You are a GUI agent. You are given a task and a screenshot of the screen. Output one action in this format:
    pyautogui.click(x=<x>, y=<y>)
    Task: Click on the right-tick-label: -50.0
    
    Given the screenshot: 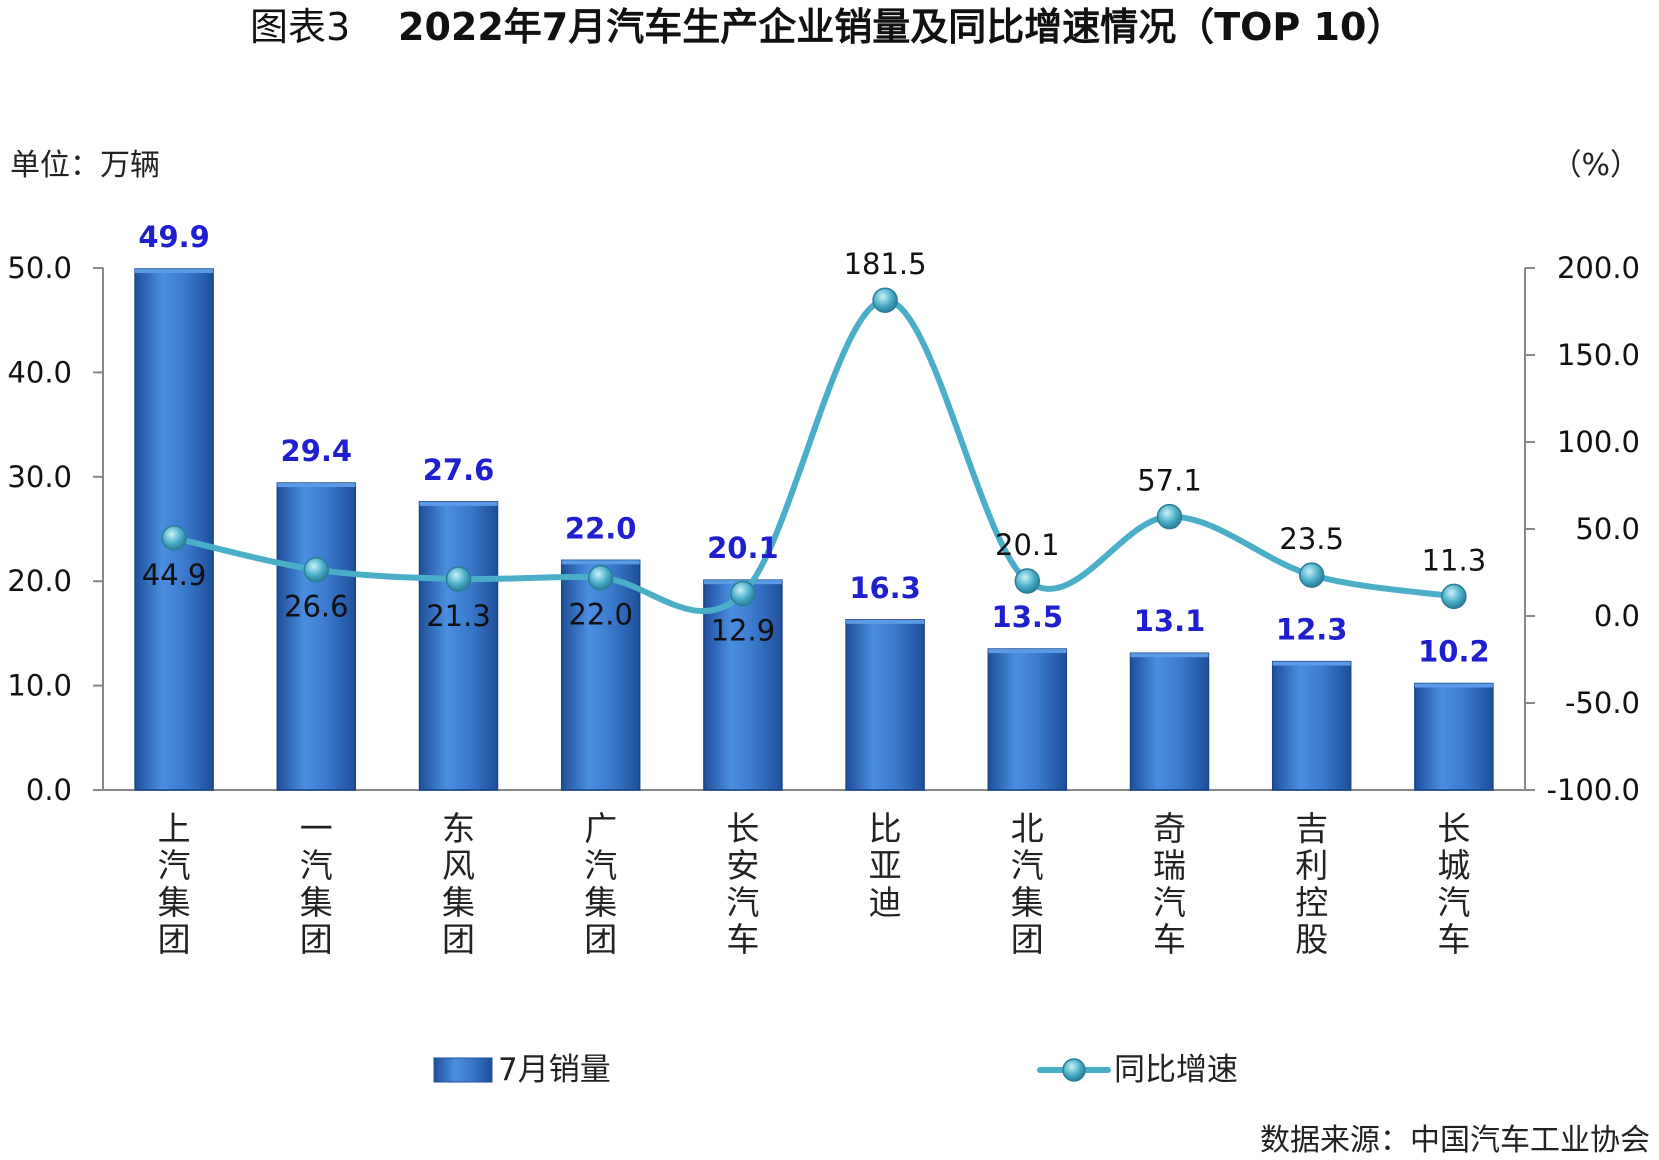 What is the action you would take?
    pyautogui.click(x=1602, y=703)
    